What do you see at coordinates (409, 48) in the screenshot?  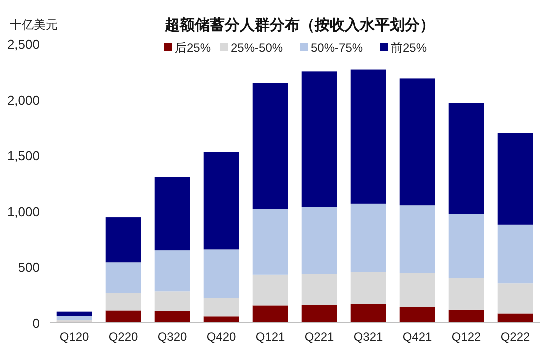 I see `legend-label: 前25%` at bounding box center [409, 48].